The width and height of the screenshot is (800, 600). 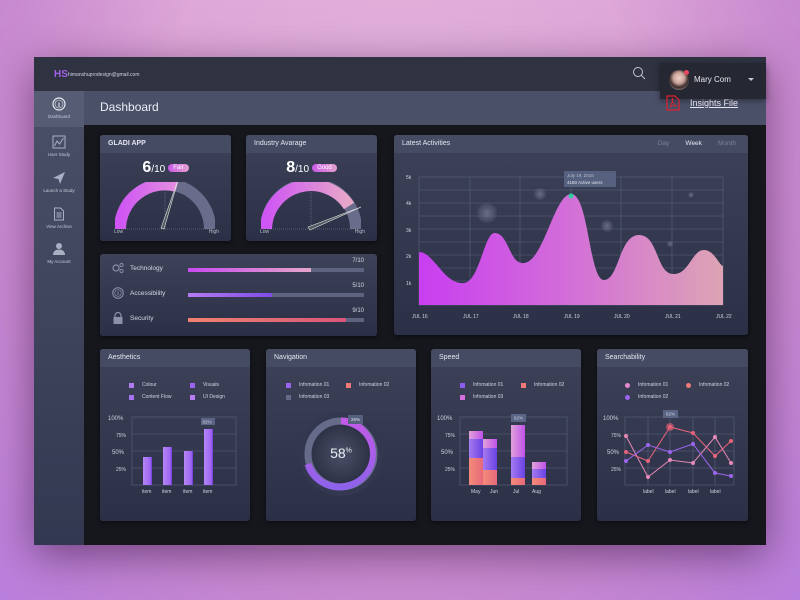 What do you see at coordinates (358, 261) in the screenshot?
I see `rating-value: 7/10` at bounding box center [358, 261].